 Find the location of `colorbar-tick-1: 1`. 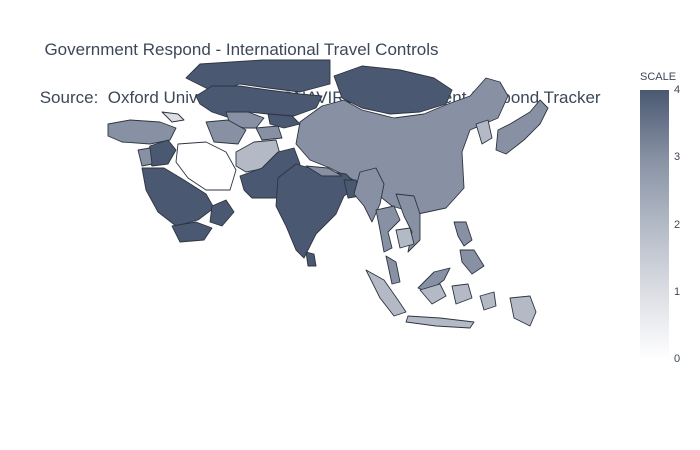

colorbar-tick-1: 1 is located at coordinates (677, 292).